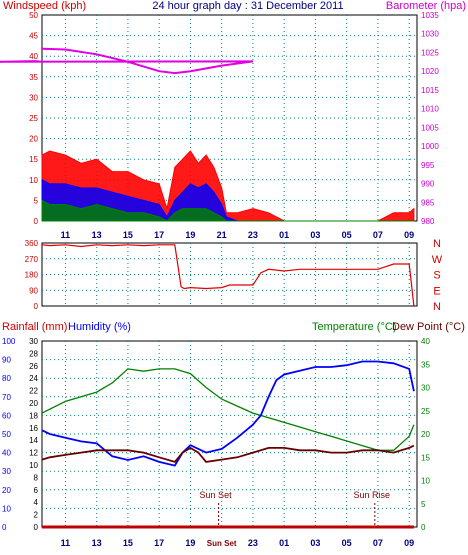  I want to click on rain-ytick-0: 0, so click(36, 527).